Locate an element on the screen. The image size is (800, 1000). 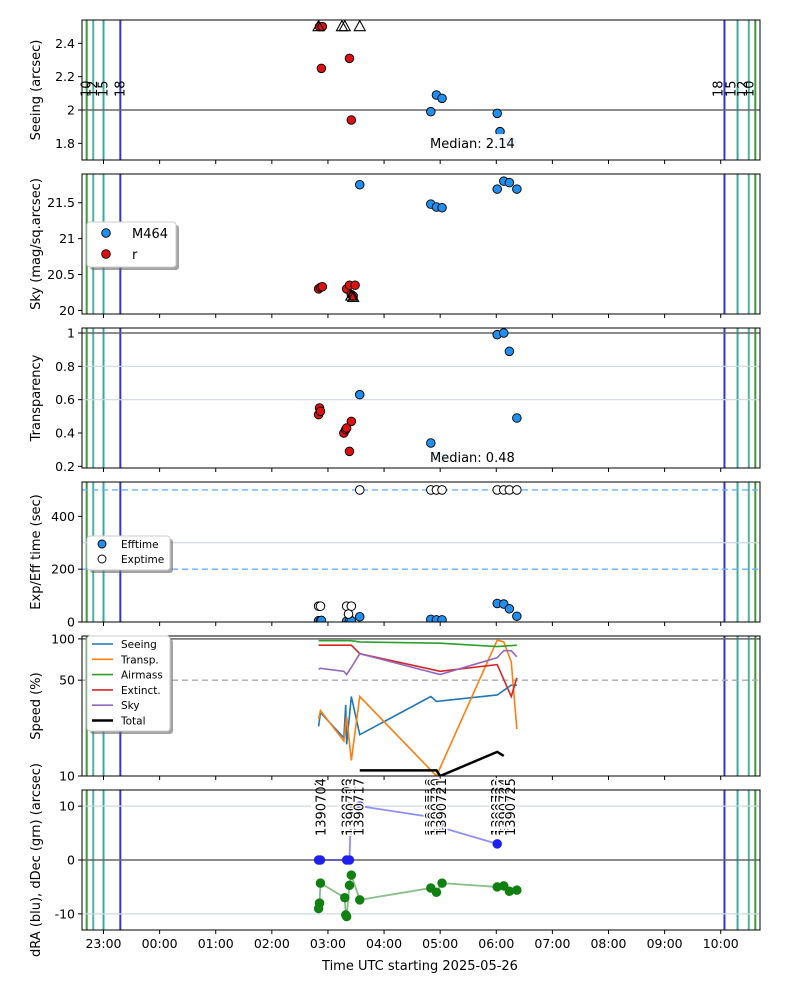
legend-label: Airmass is located at coordinates (142, 676).